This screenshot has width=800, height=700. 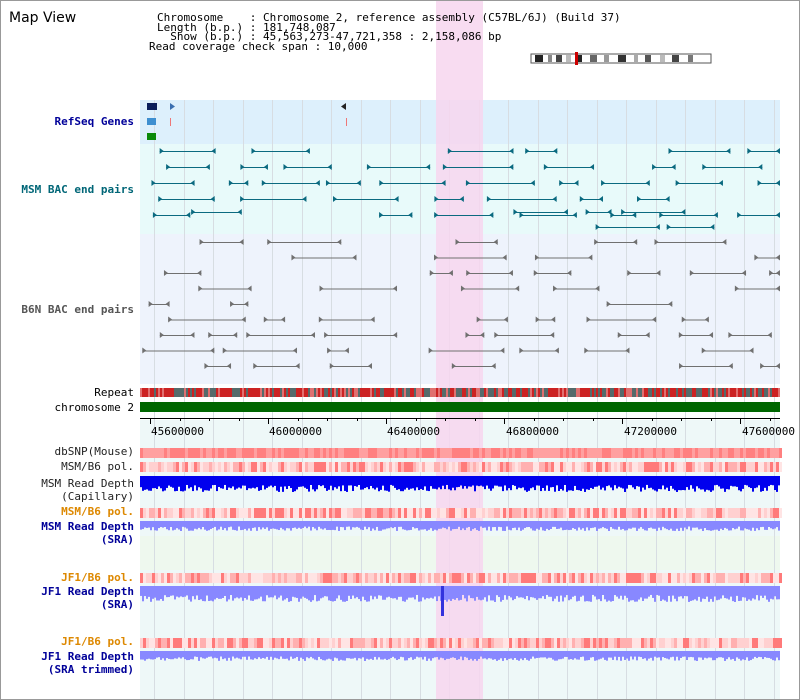 I want to click on track-label-dbsnp: dbSNP(Mouse), so click(x=94, y=451).